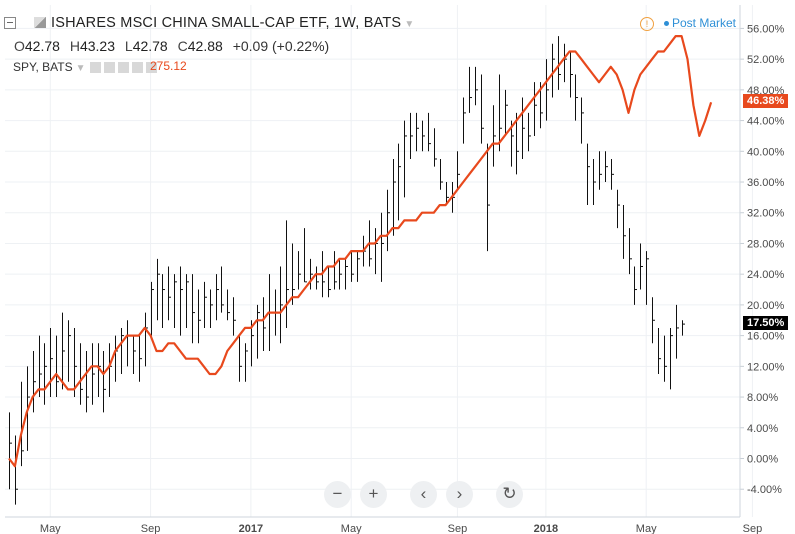 This screenshot has height=534, width=795. Describe the element at coordinates (109, 68) in the screenshot. I see `settings-icon` at that location.